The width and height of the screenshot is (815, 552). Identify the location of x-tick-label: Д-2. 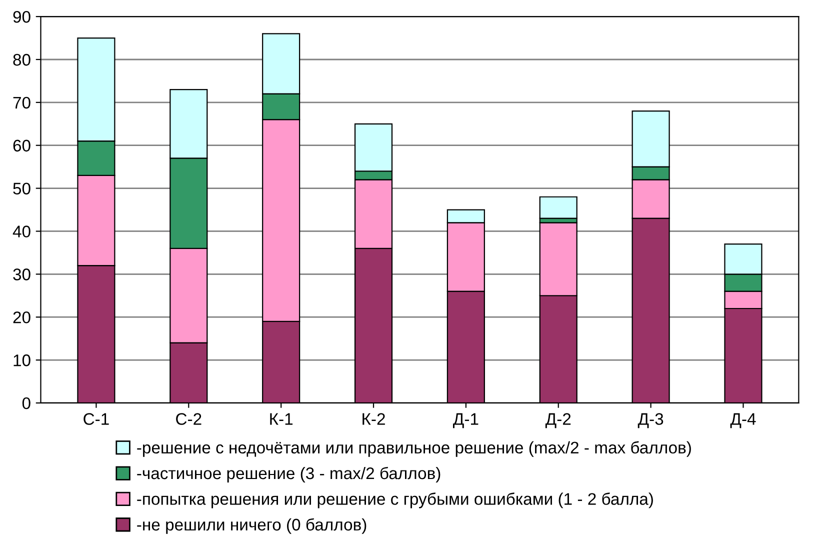
(558, 420).